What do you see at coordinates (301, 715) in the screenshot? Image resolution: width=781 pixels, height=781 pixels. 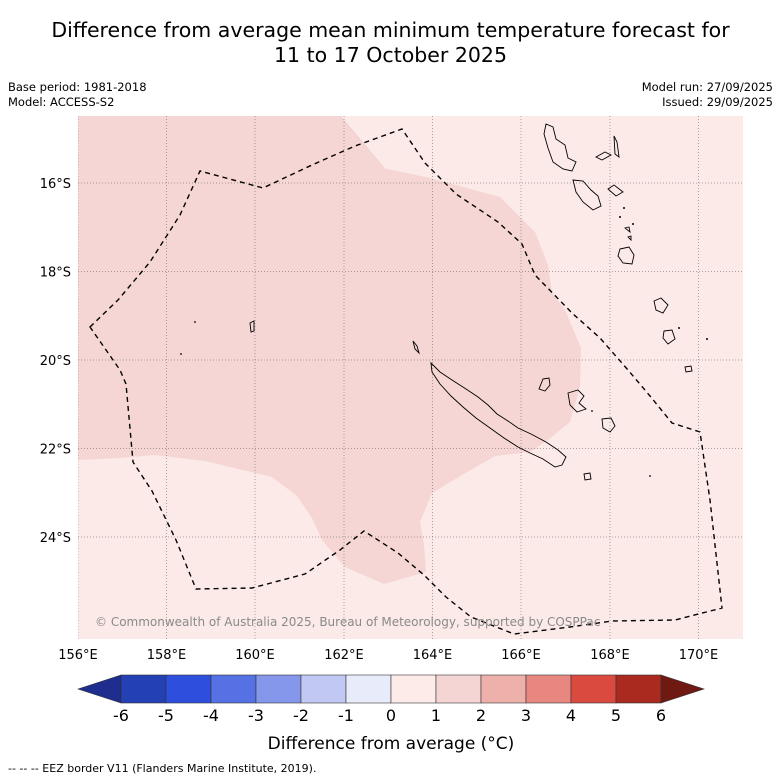 I see `colorbar-tick: -2` at bounding box center [301, 715].